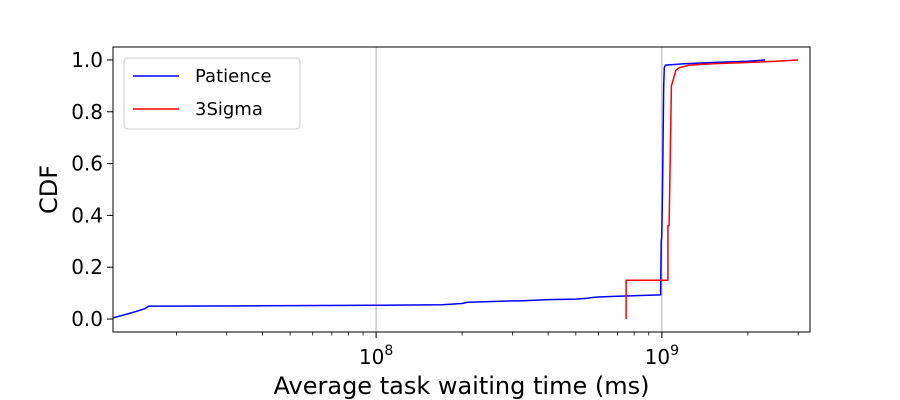 This screenshot has height=400, width=900. Describe the element at coordinates (376, 356) in the screenshot. I see `x-tick-label: 10⁸` at that location.